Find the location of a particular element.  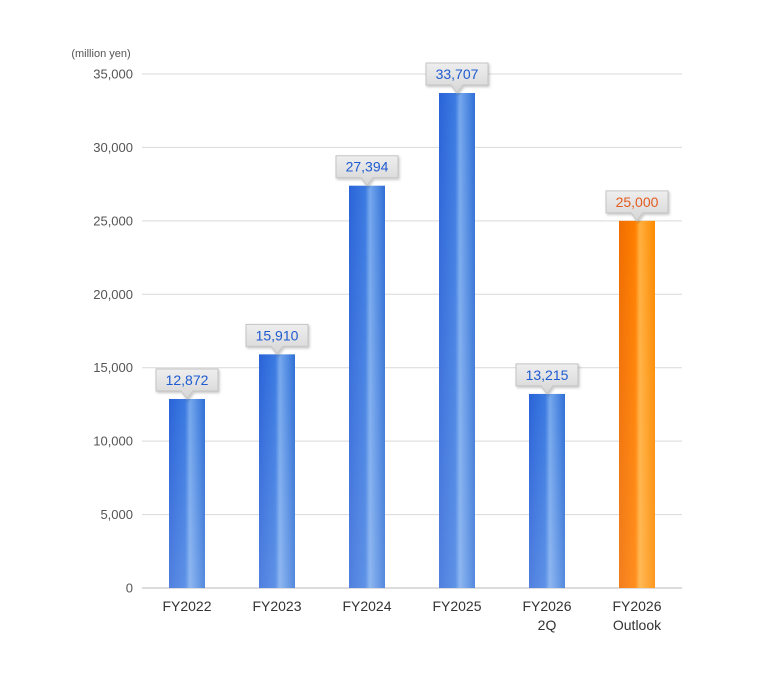

x-tick-label: FY2022 is located at coordinates (186, 606).